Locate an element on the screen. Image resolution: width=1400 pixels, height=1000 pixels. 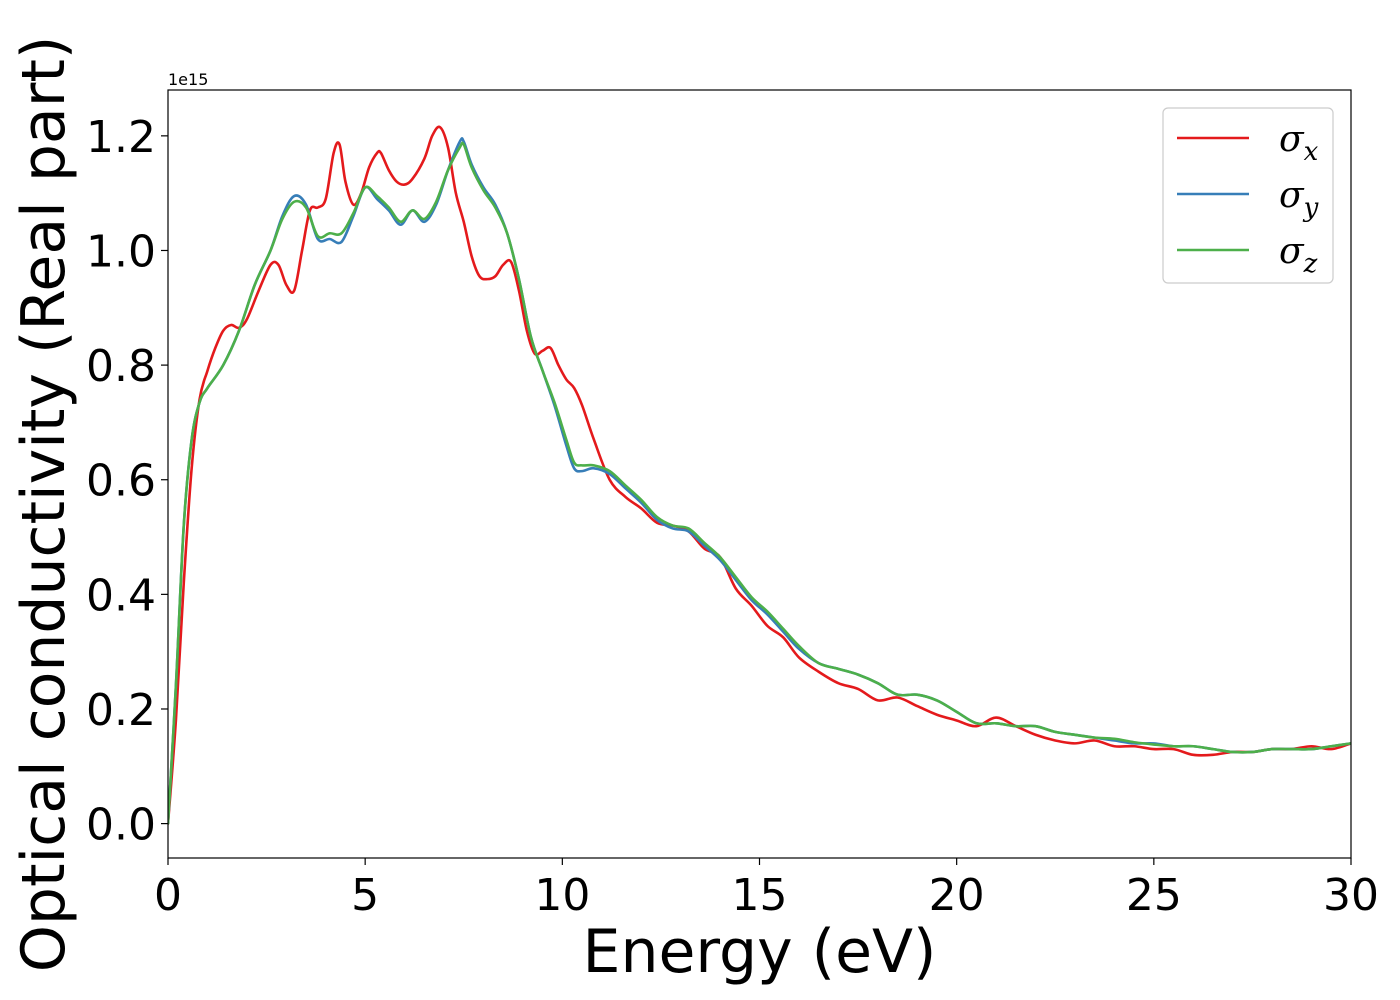
legend-item-x: σx is located at coordinates (1248, 143).